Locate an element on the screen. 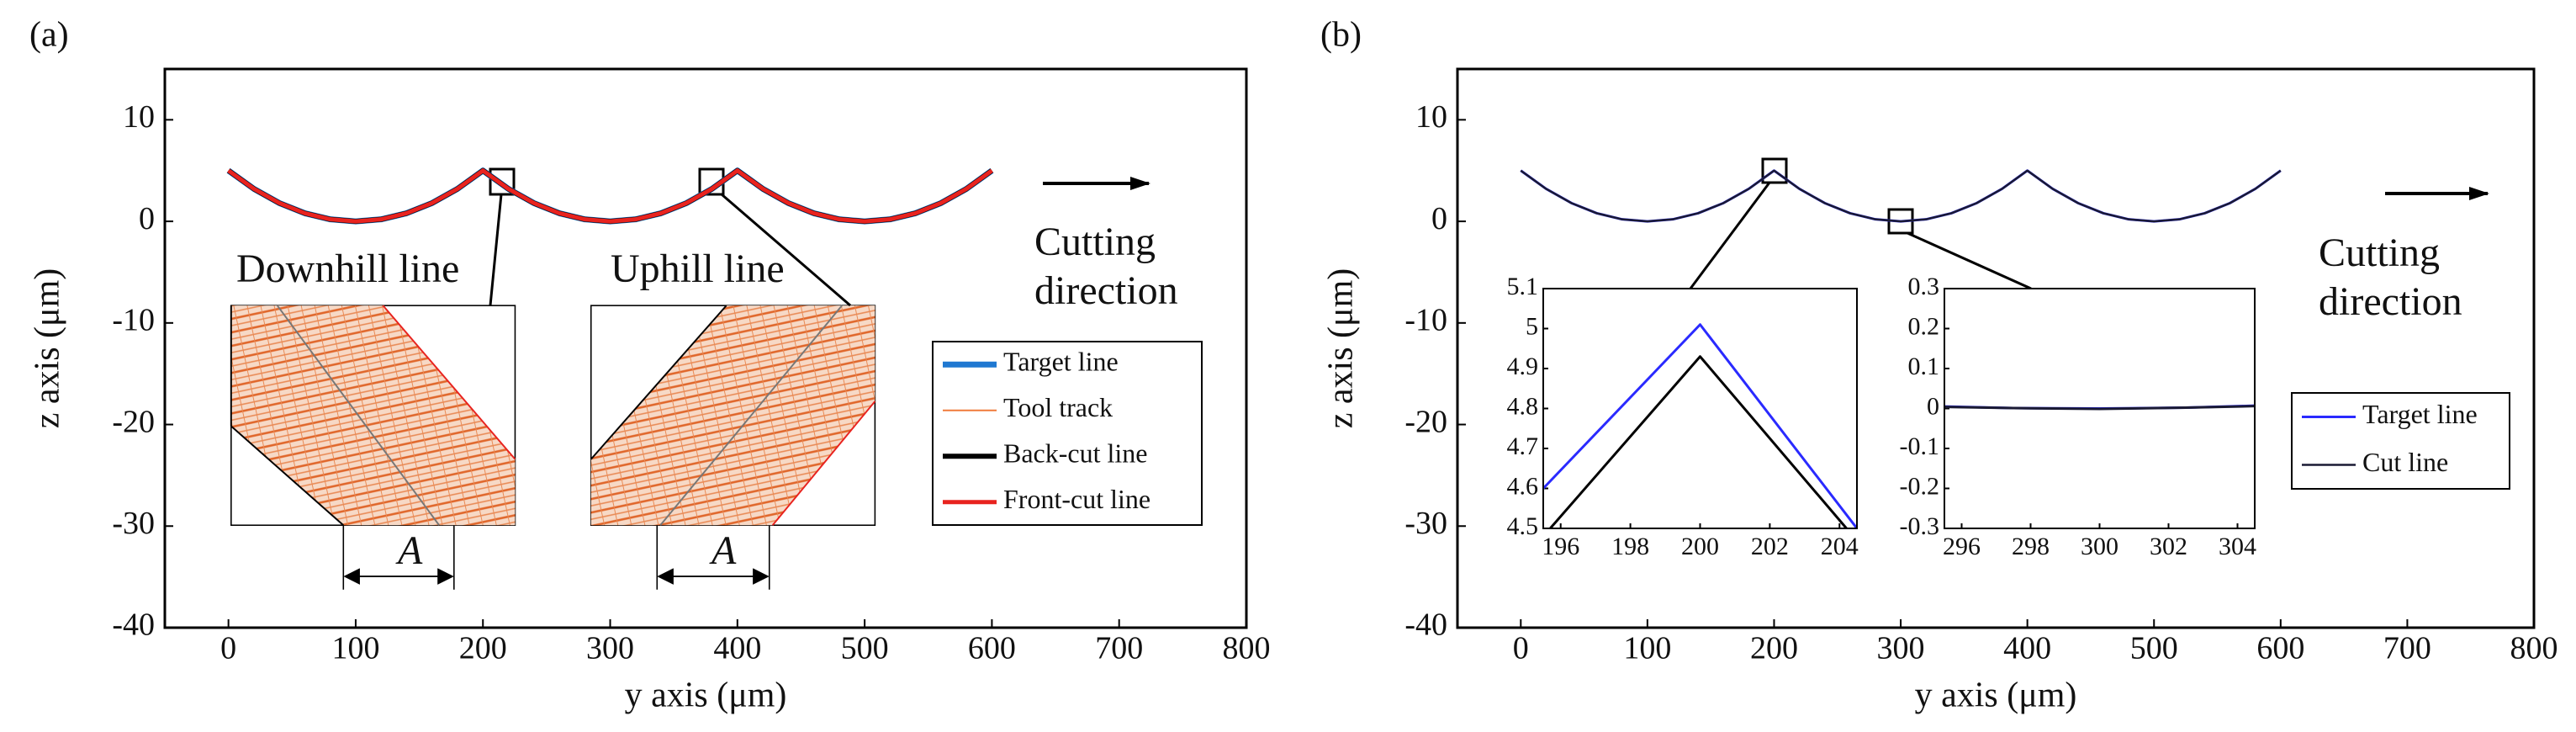 The width and height of the screenshot is (2576, 732). y-tick-label: 4.6 is located at coordinates (1523, 486).